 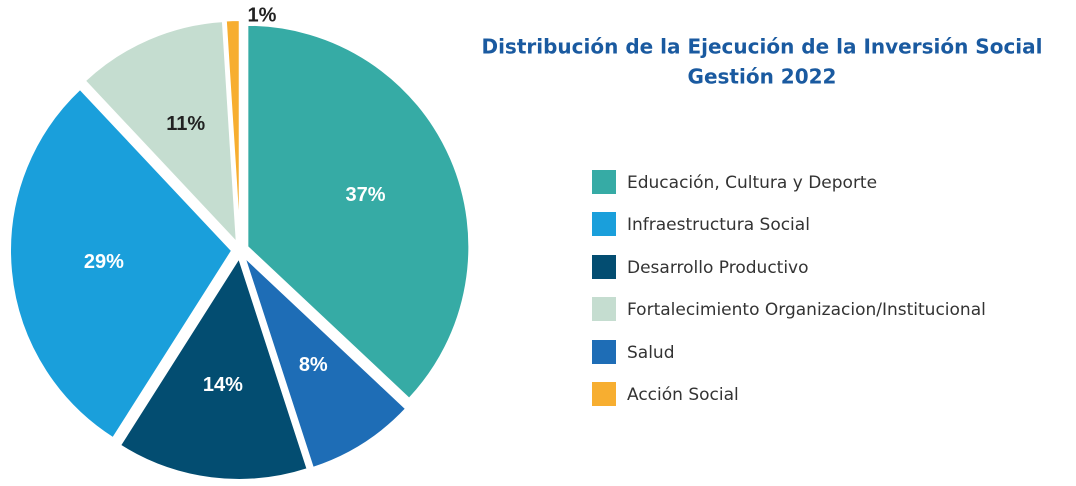 What do you see at coordinates (718, 268) in the screenshot?
I see `legend-label: Desarrollo Productivo` at bounding box center [718, 268].